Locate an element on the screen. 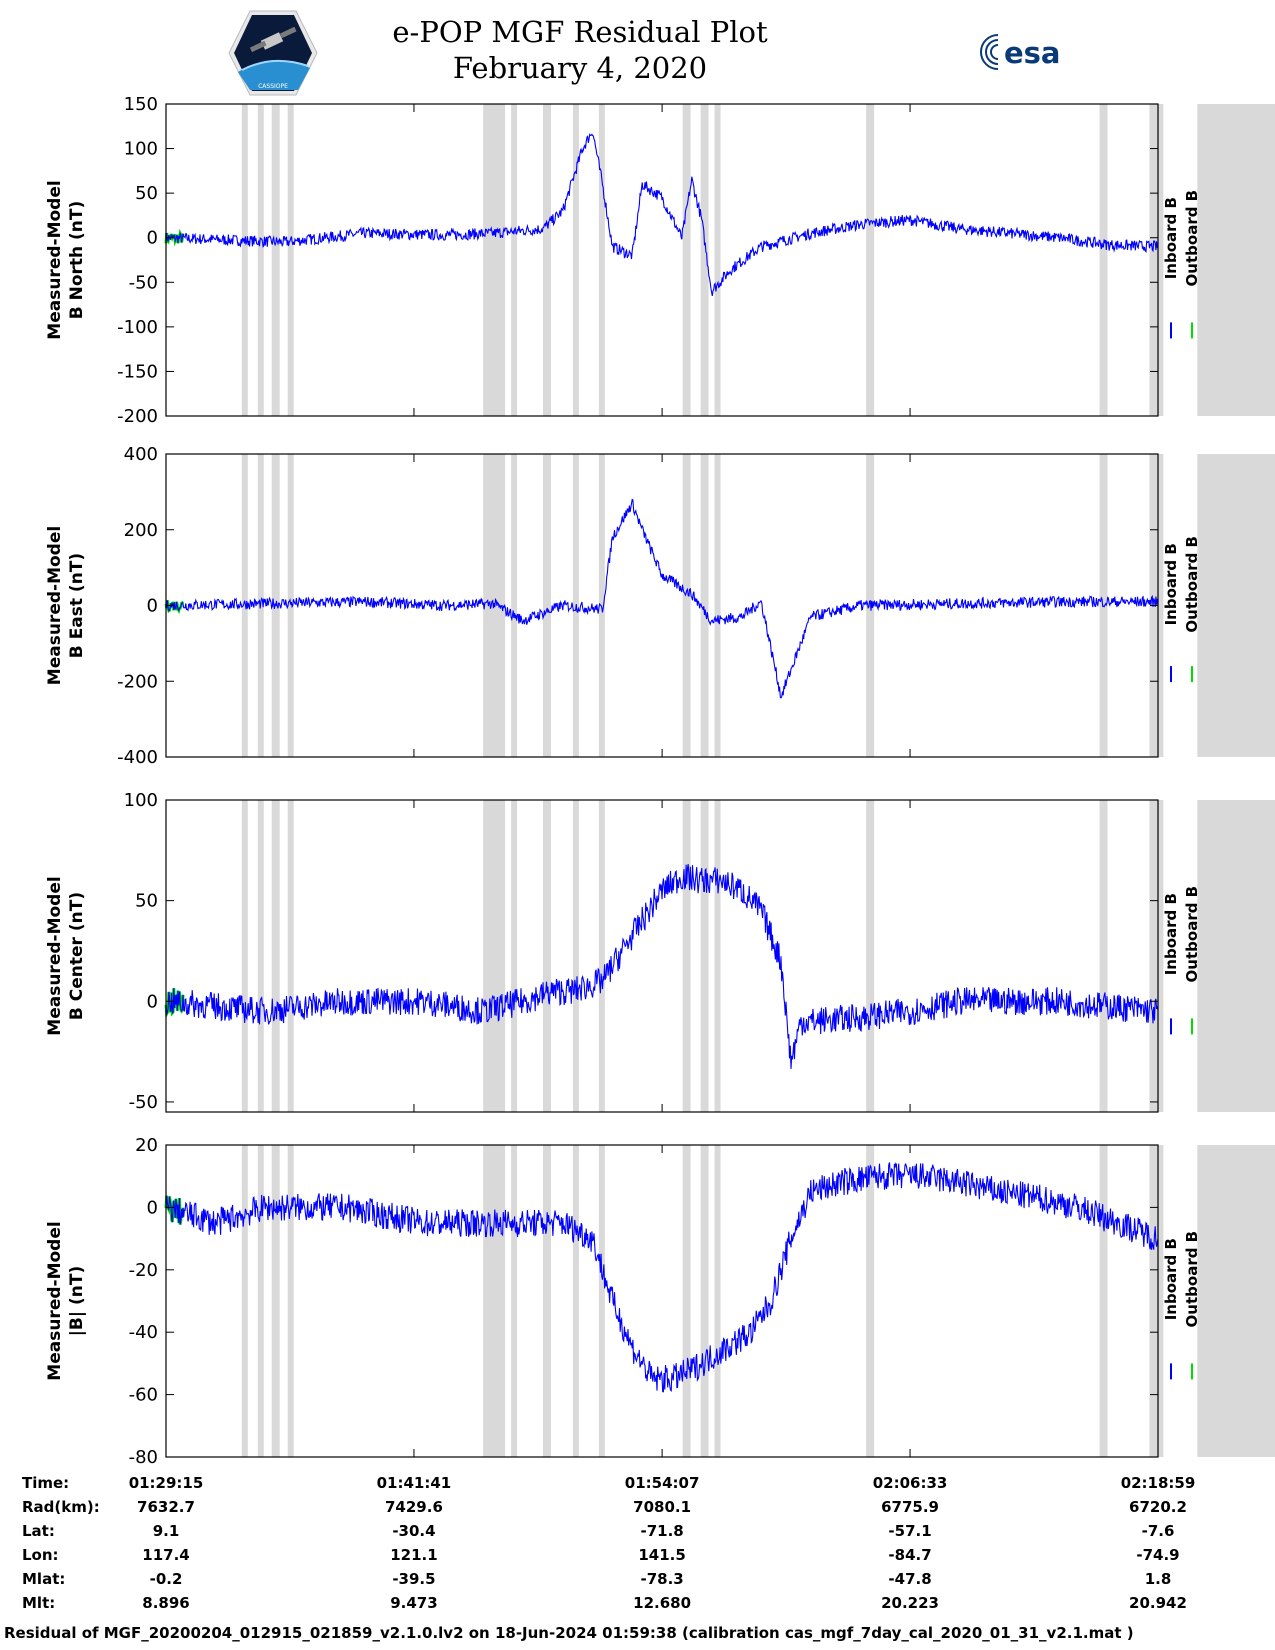 This screenshot has width=1275, height=1650. y-axis-label: B Center (nT) is located at coordinates (77, 956).